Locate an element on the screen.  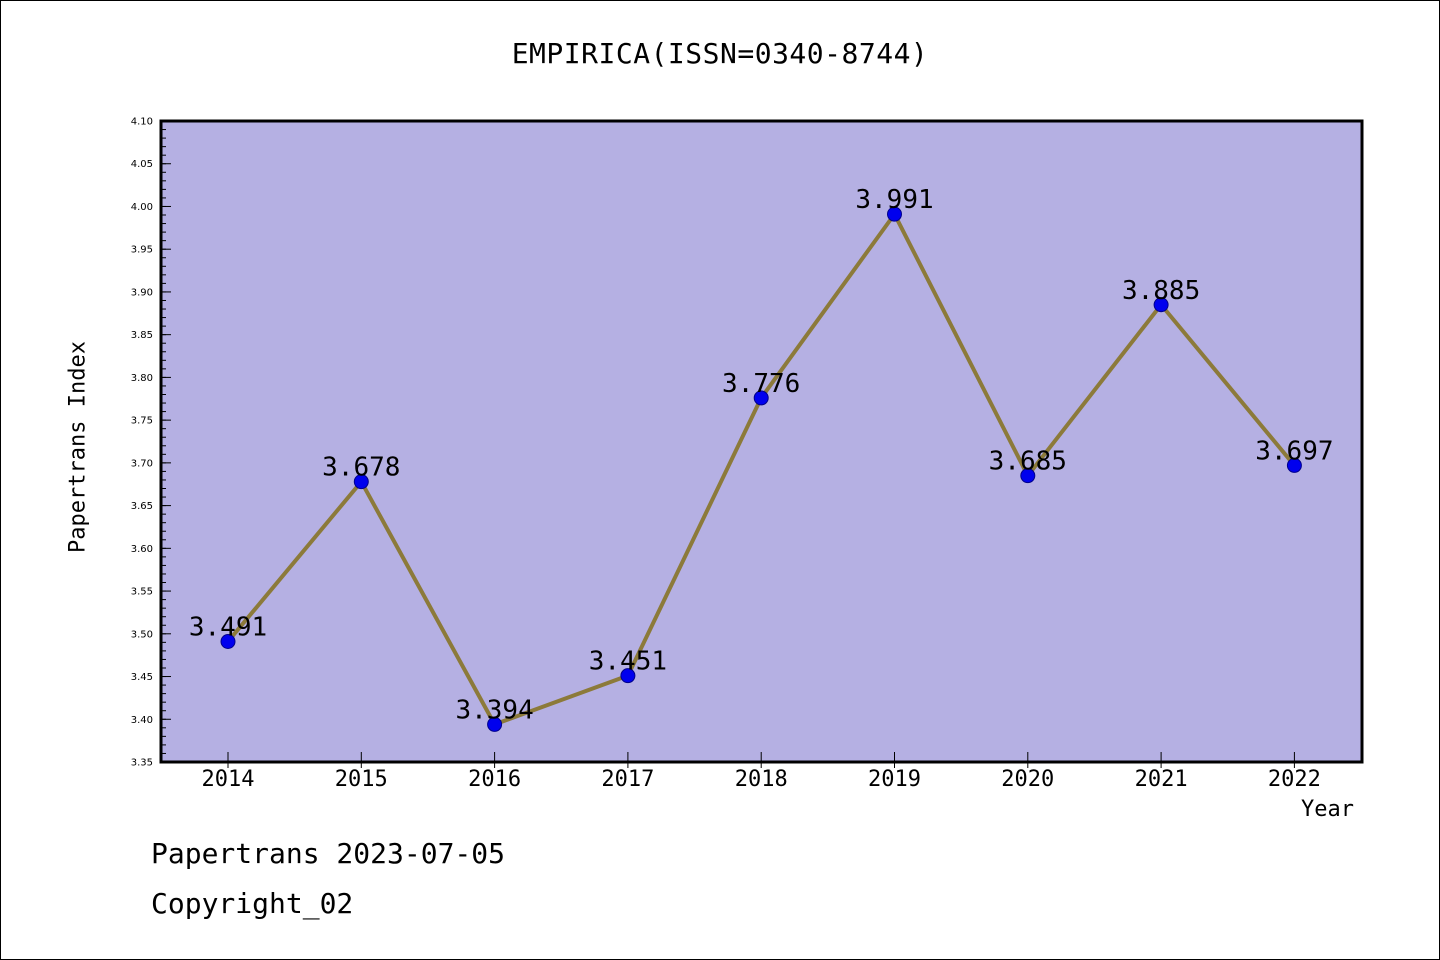
y-tick-label: 4.00 is located at coordinates (142, 207).